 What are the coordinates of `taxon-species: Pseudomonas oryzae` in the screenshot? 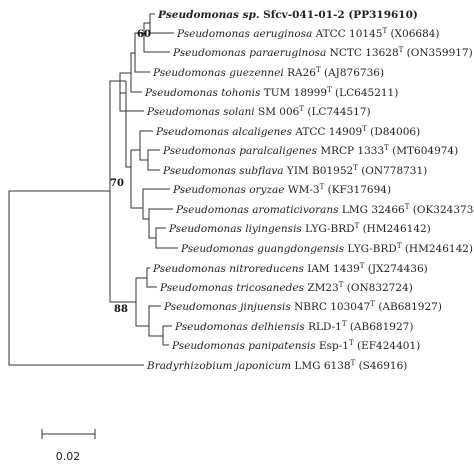 It's located at (230, 190).